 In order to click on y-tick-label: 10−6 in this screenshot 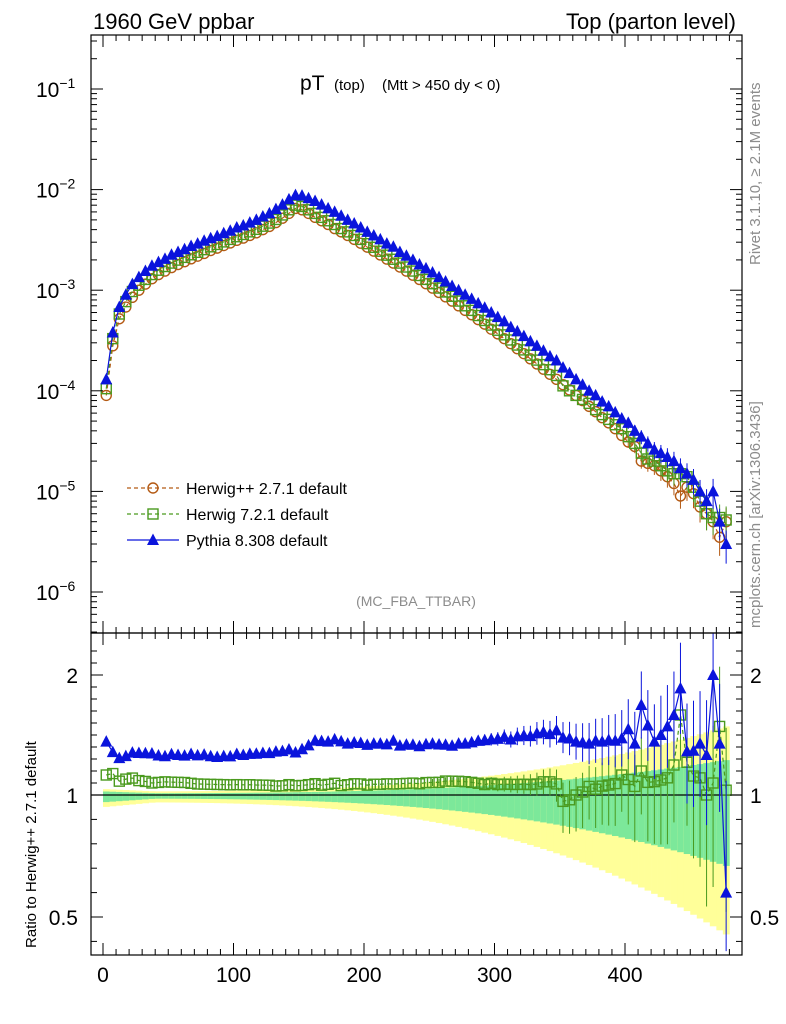, I will do `click(56, 591)`.